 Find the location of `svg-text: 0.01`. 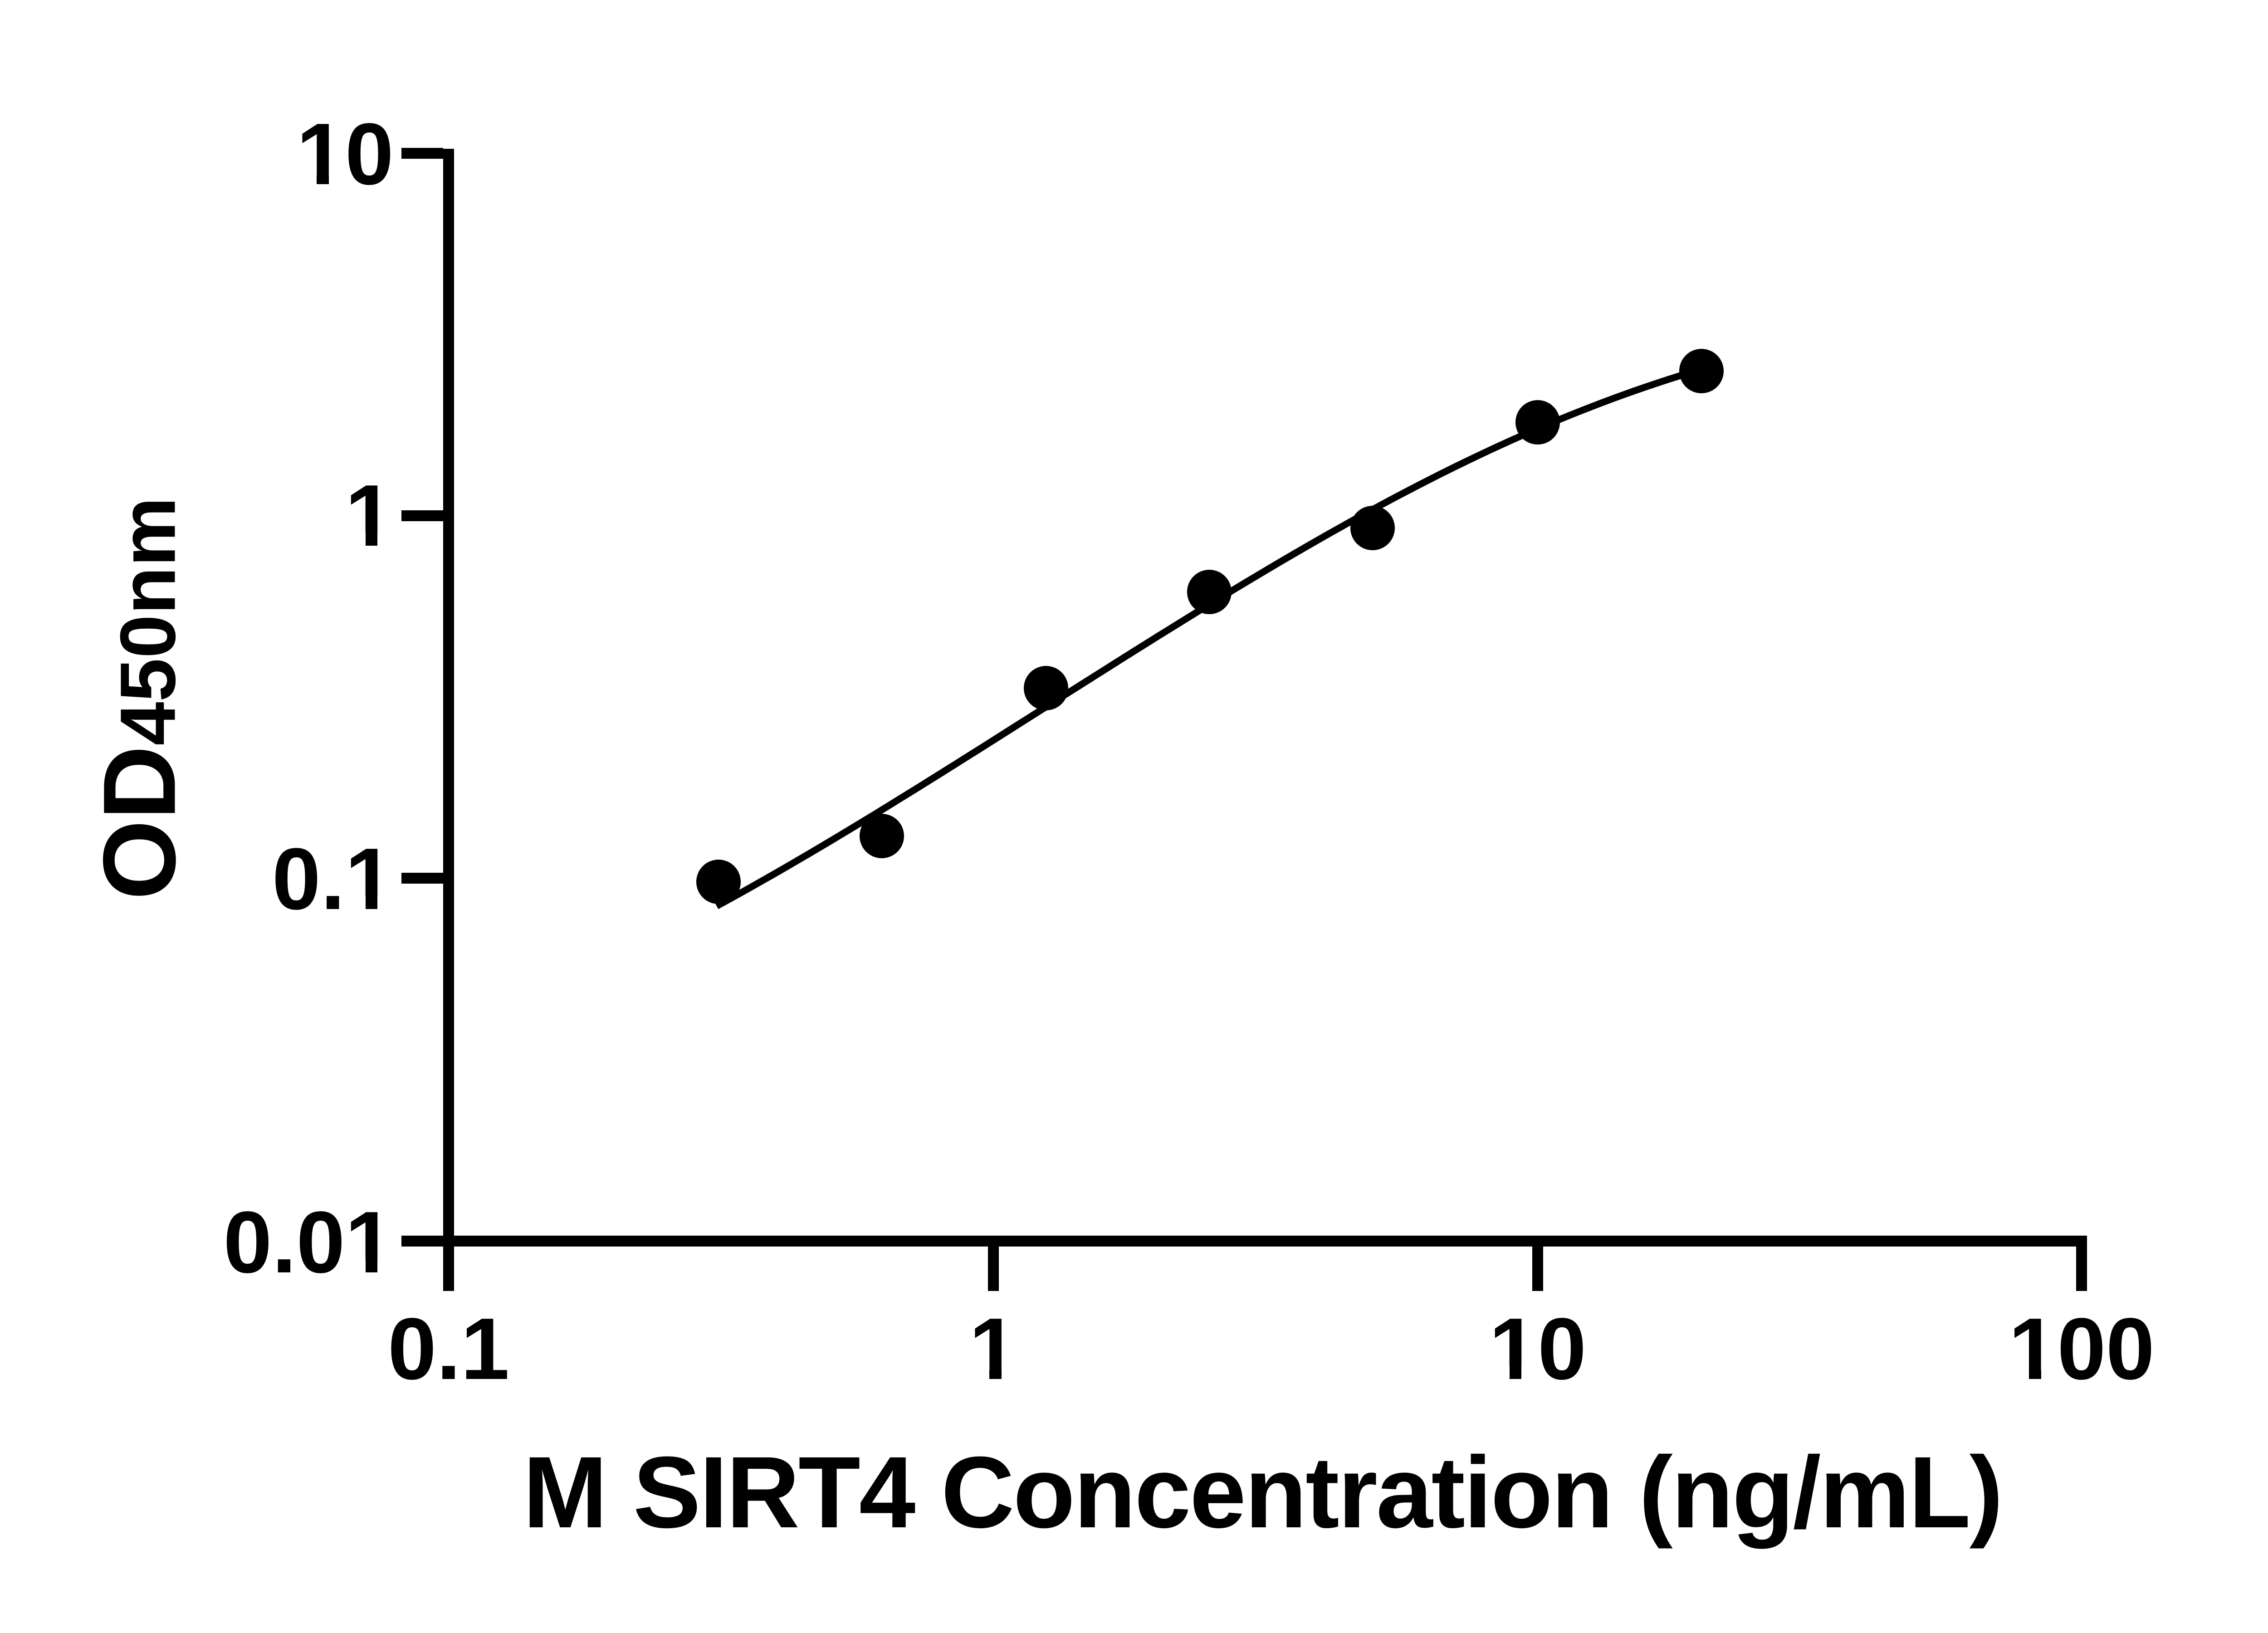

svg-text: 0.01 is located at coordinates (309, 1242).